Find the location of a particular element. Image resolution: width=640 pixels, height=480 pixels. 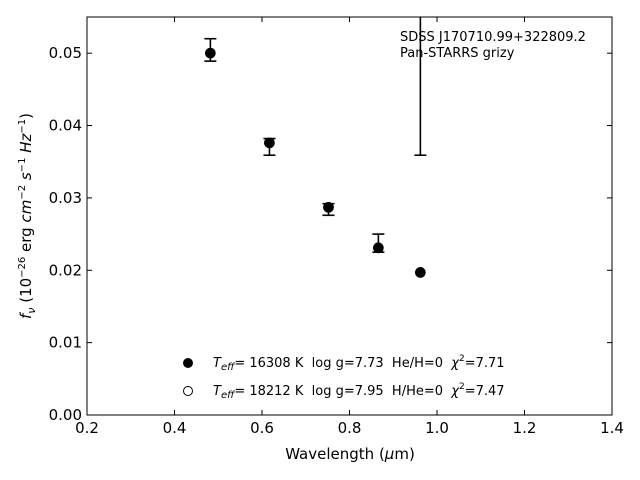

x-tick-label: 1.2 is located at coordinates (525, 428).